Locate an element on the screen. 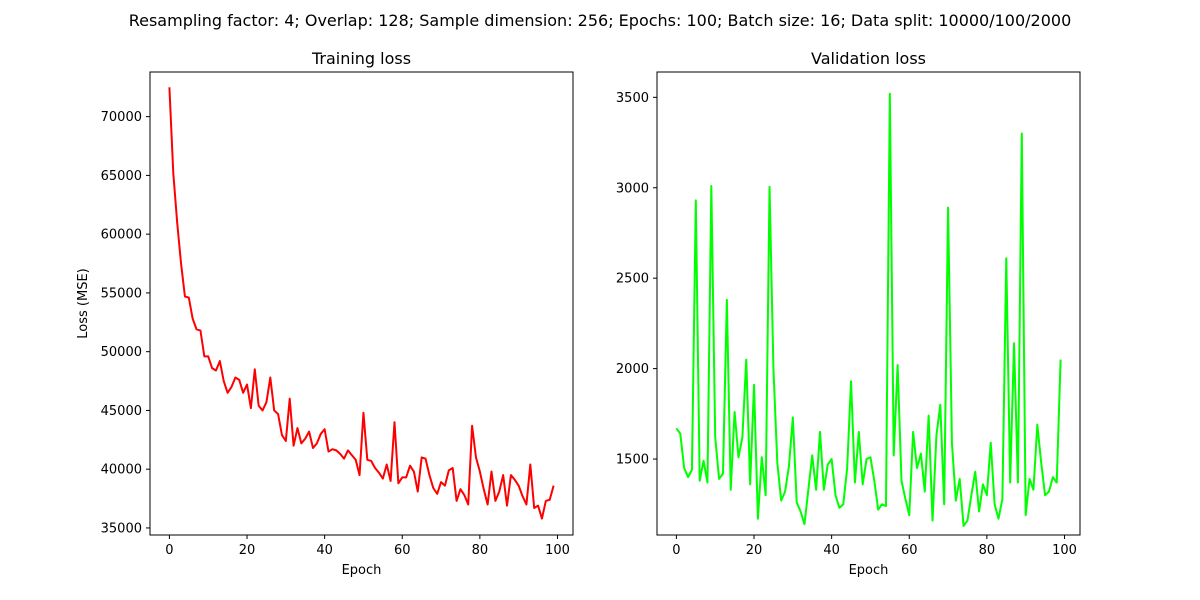 The height and width of the screenshot is (600, 1200). training-loss-ytick-label: 40000 is located at coordinates (121, 470).